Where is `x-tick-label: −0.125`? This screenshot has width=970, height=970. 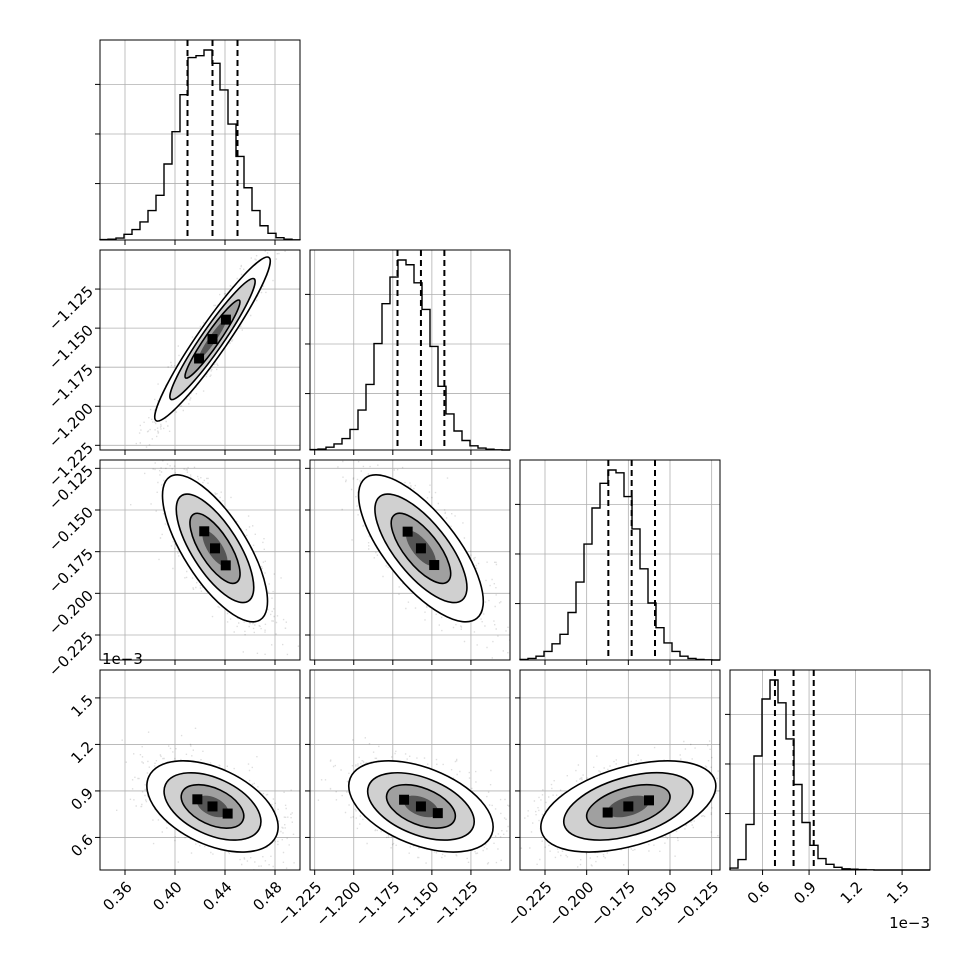 x-tick-label: −0.125 is located at coordinates (696, 904).